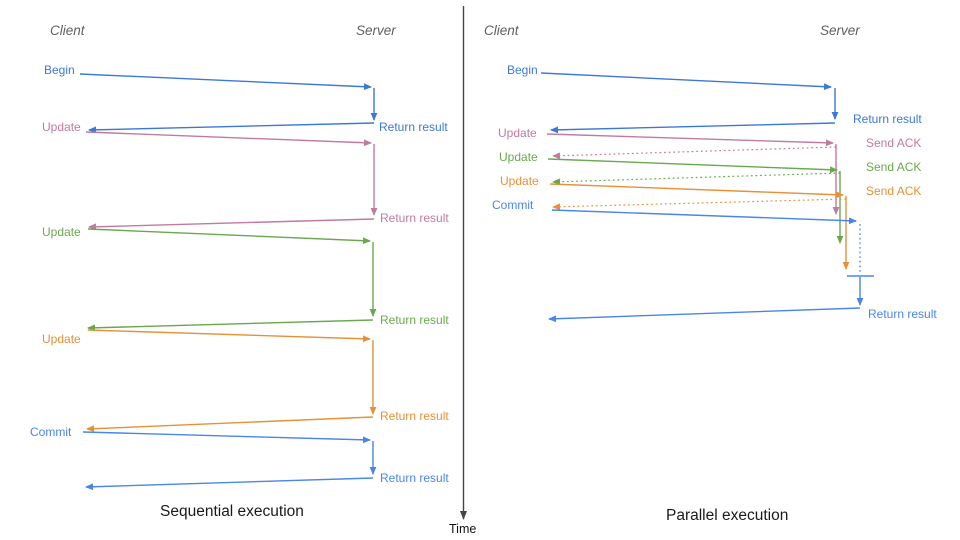 Image resolution: width=960 pixels, height=540 pixels. What do you see at coordinates (414, 478) in the screenshot?
I see `seq-return-result-label-5: Return result` at bounding box center [414, 478].